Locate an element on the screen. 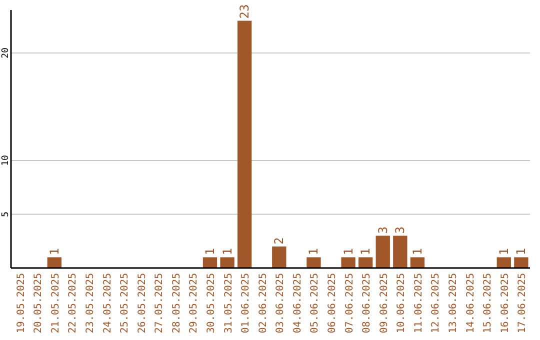 The image size is (540, 340). x-tick-label: 21.05.2025 is located at coordinates (56, 303).